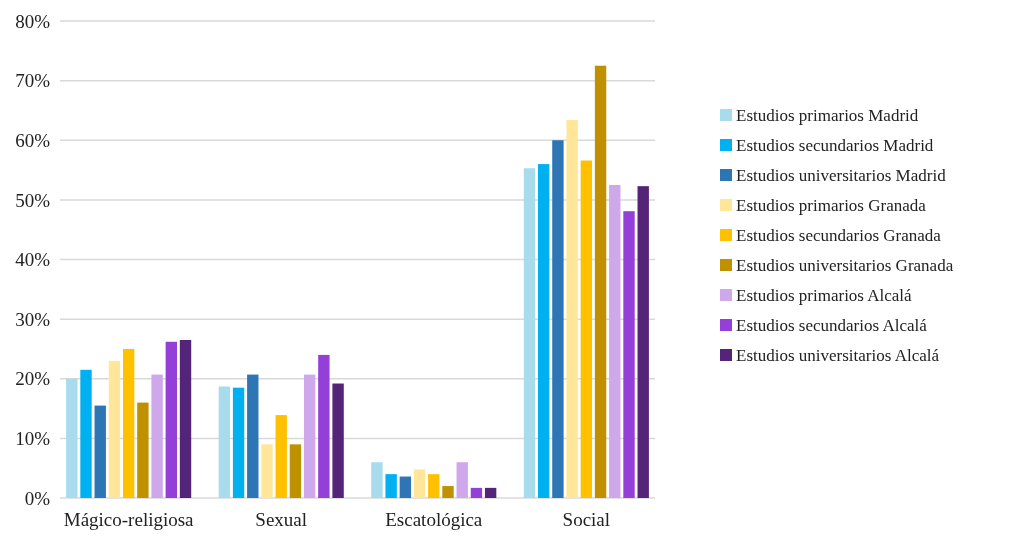  Describe the element at coordinates (33, 379) in the screenshot. I see `y-tick-label: 20%` at that location.